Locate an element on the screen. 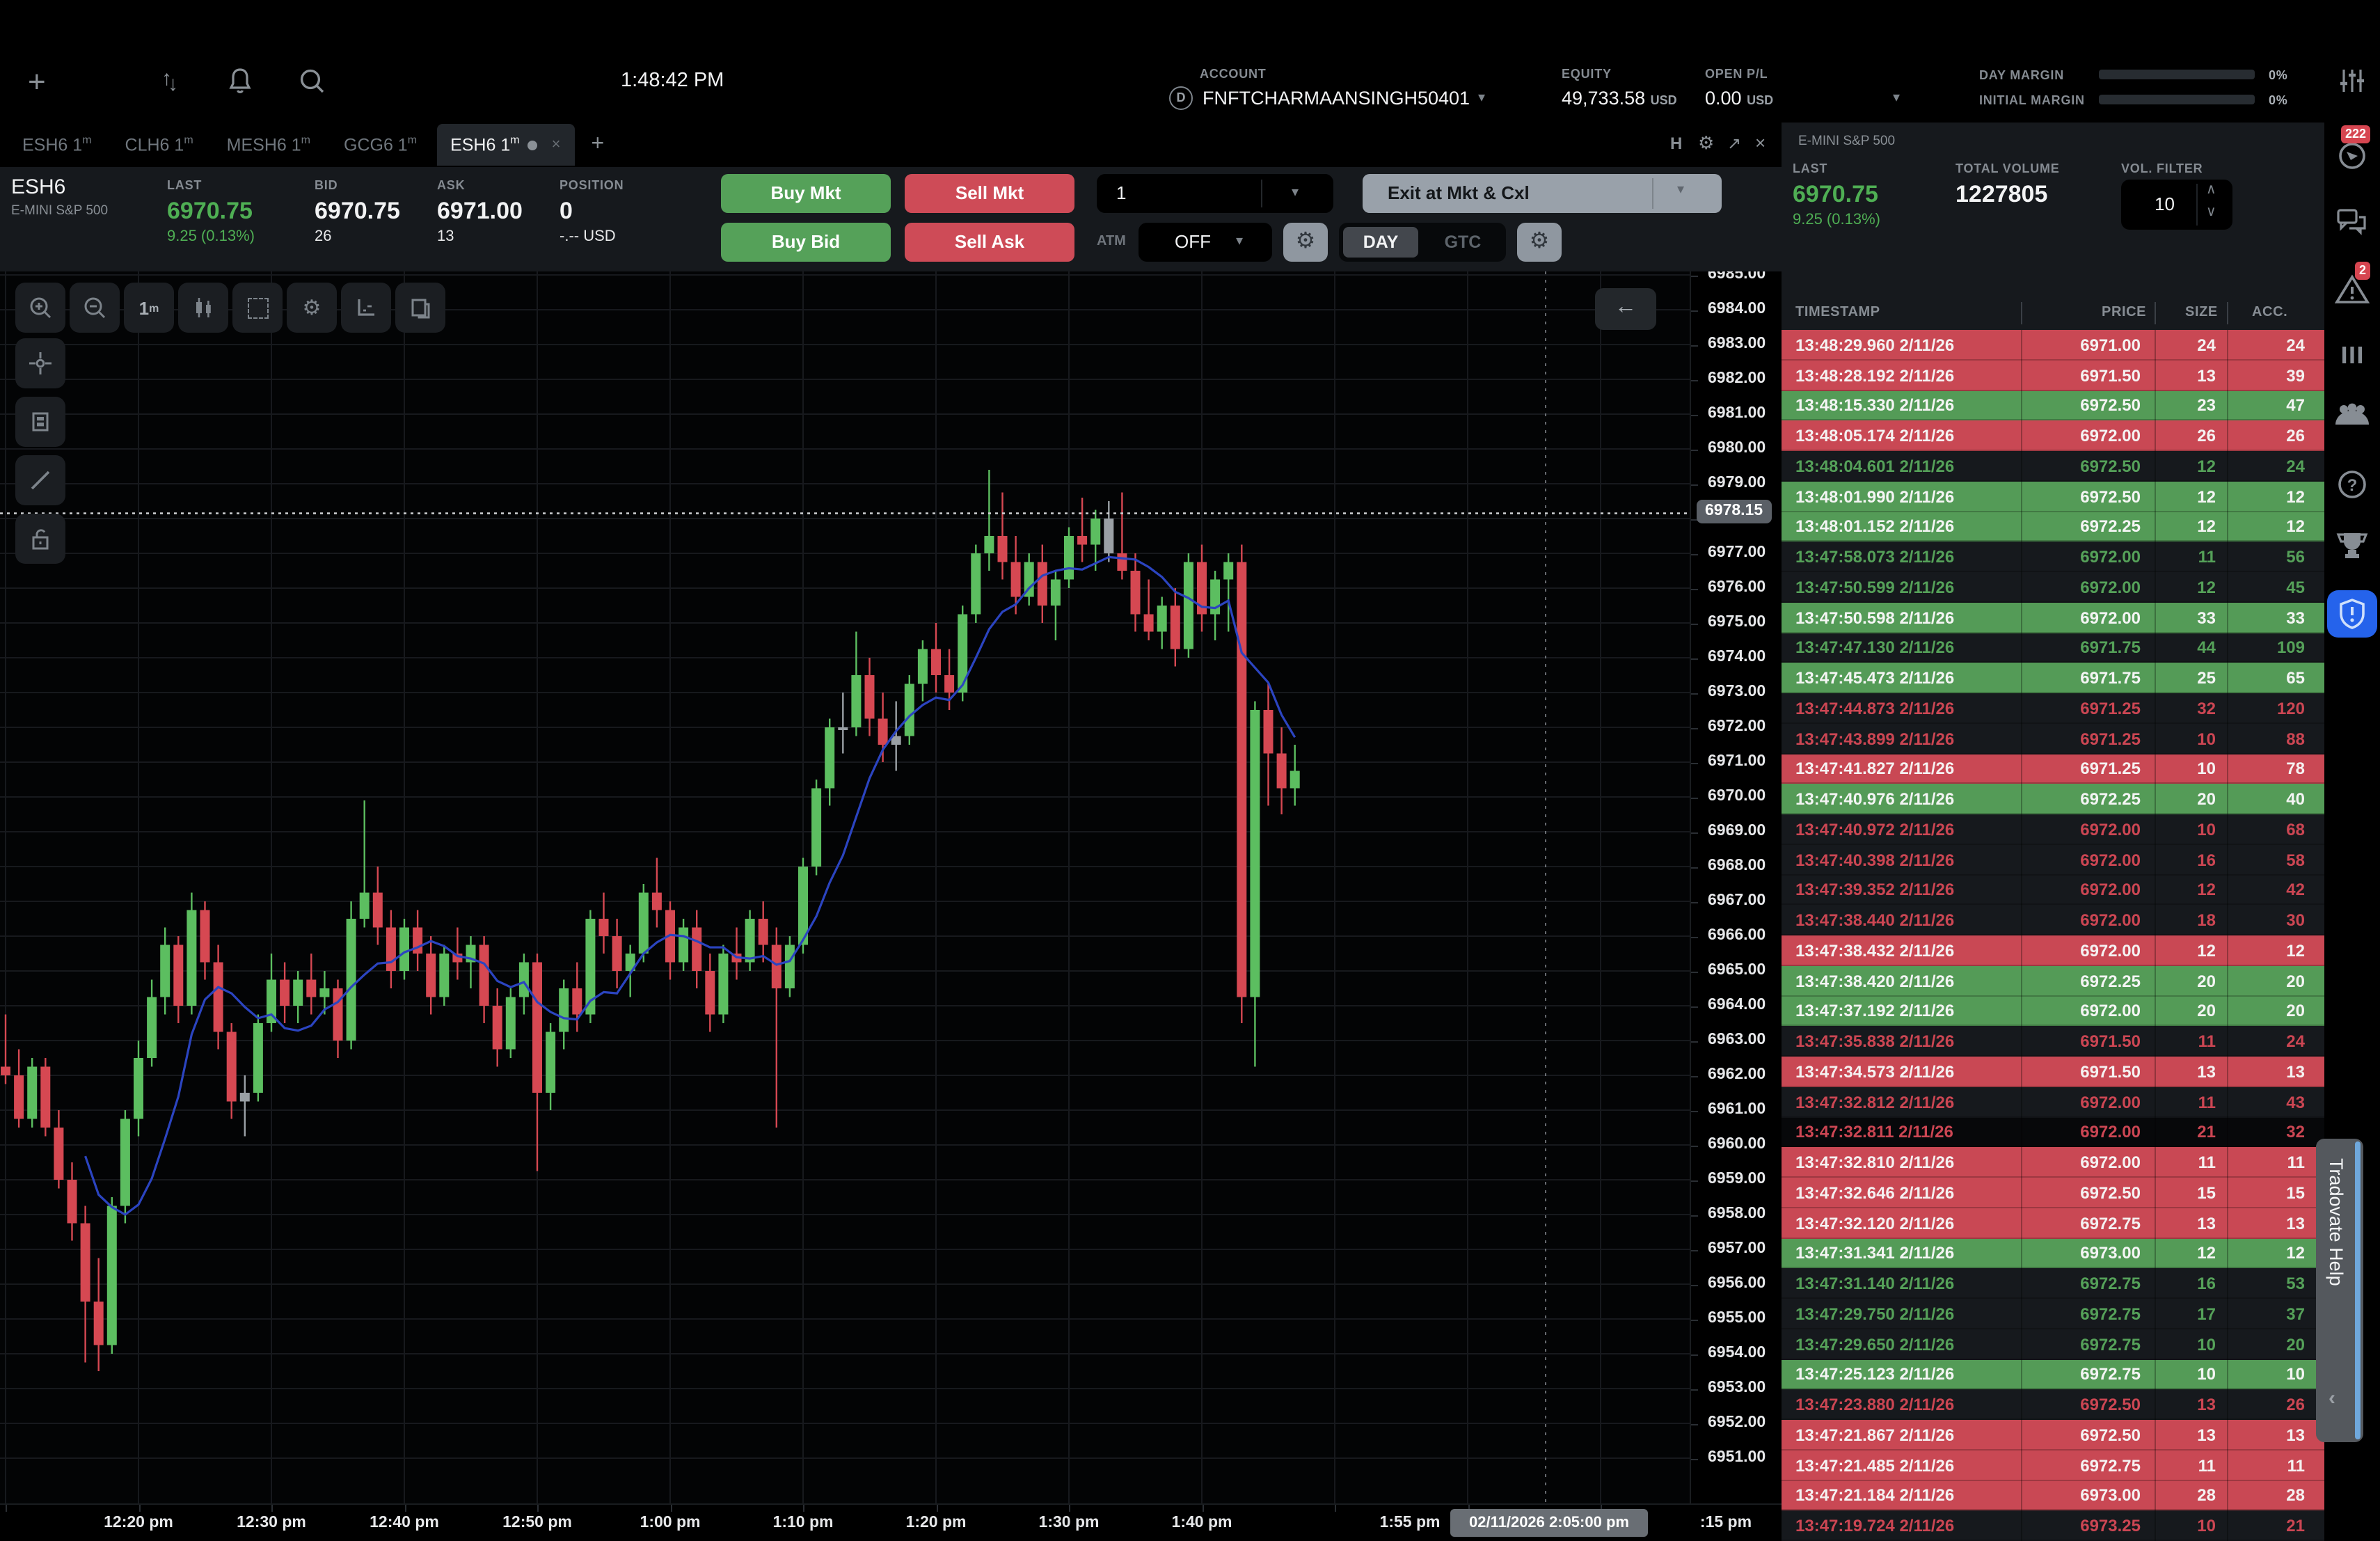  chart-type-icon is located at coordinates (203, 308).